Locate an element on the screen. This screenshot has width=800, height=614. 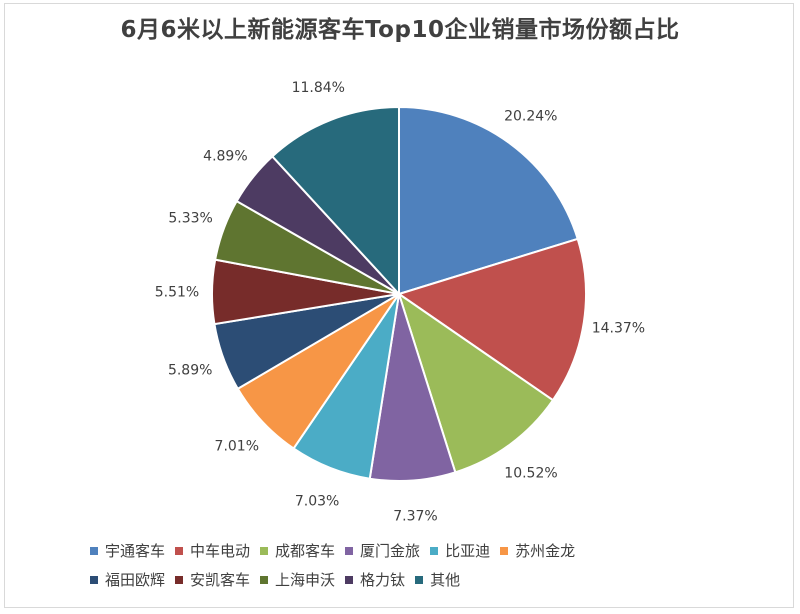
legend-label: 福田欧辉 is located at coordinates (135, 580).